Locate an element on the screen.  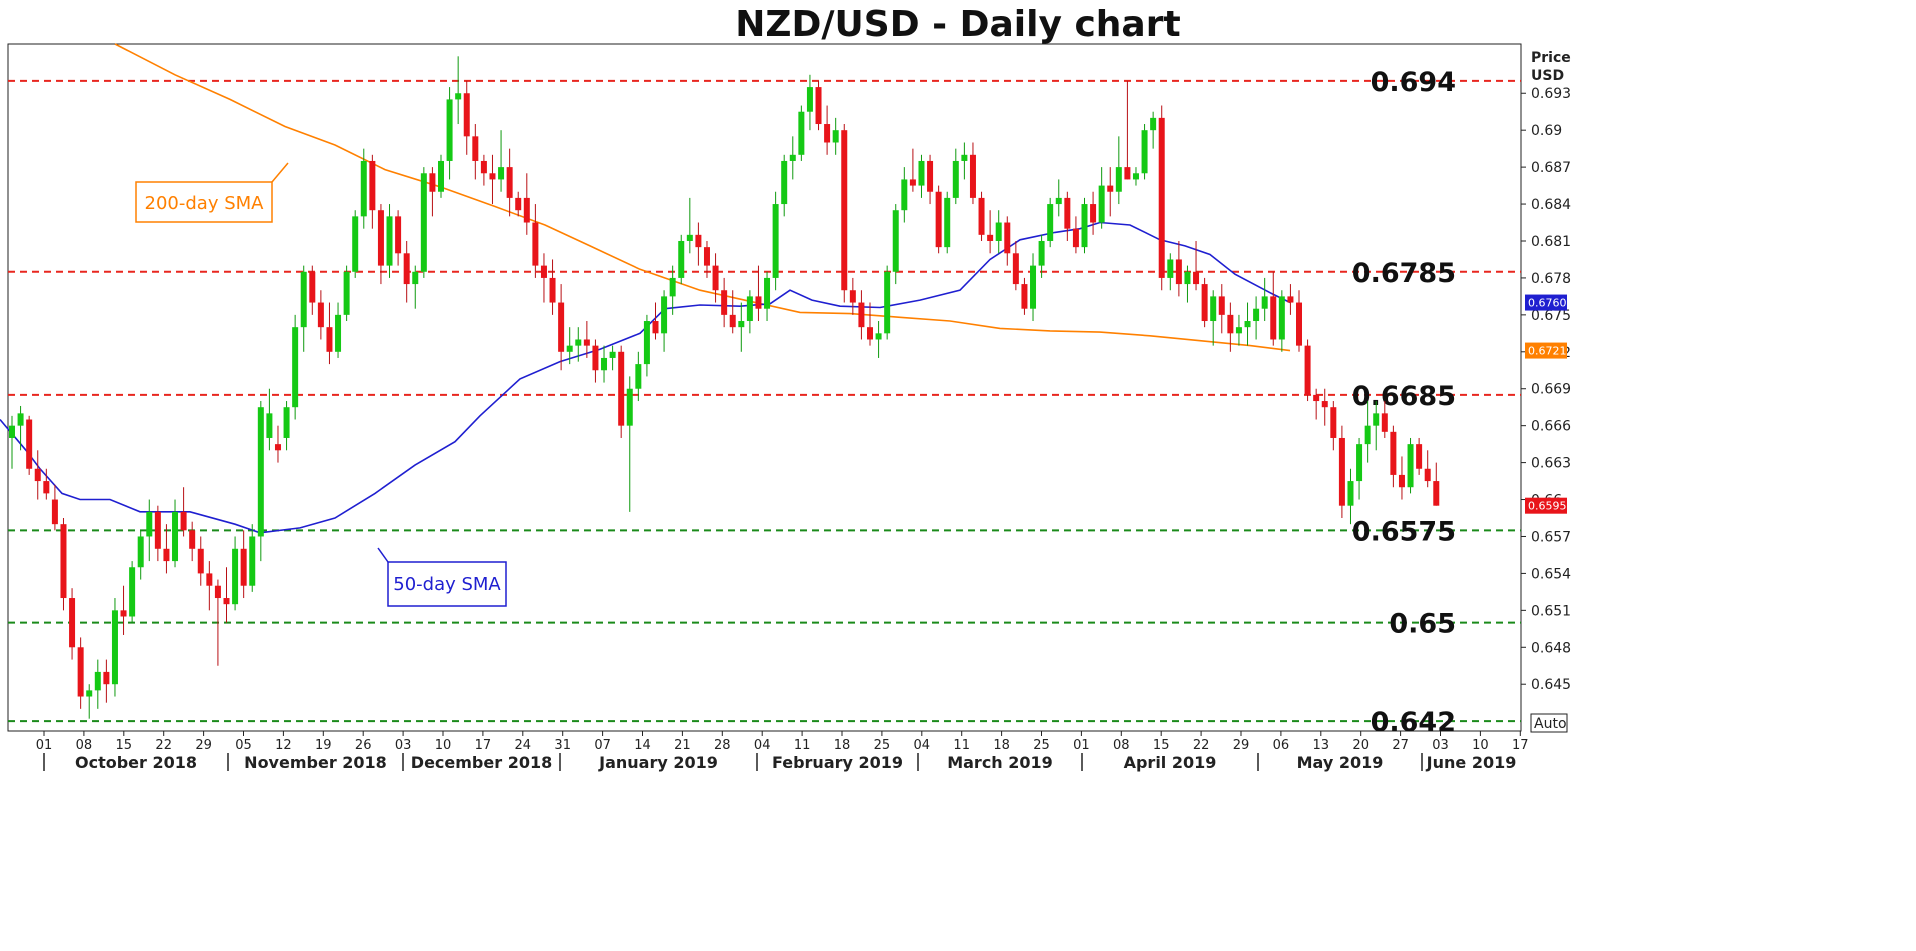
price-tag-label: 0.6595 is located at coordinates (1547, 506).